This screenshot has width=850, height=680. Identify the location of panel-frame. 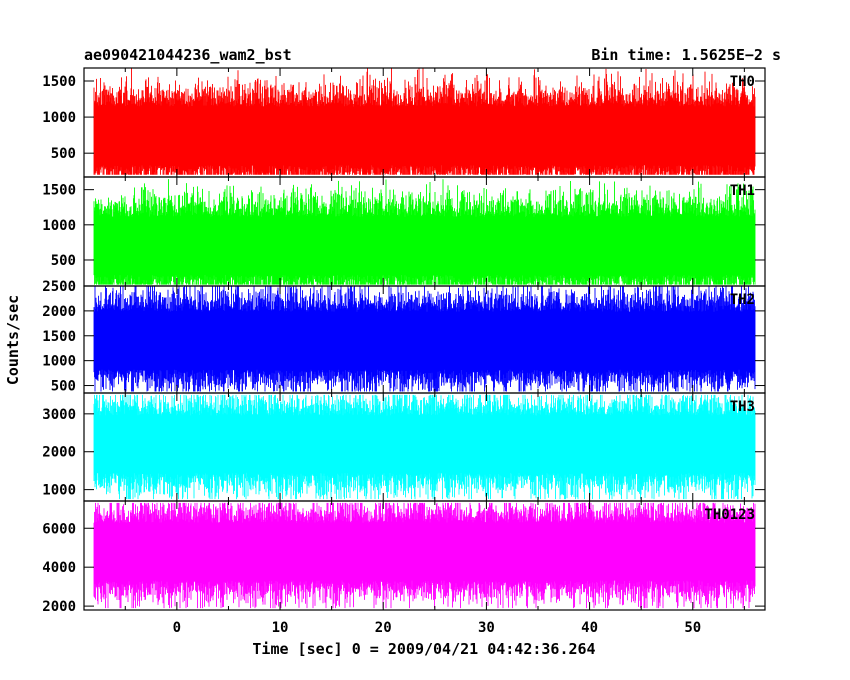
(424, 555).